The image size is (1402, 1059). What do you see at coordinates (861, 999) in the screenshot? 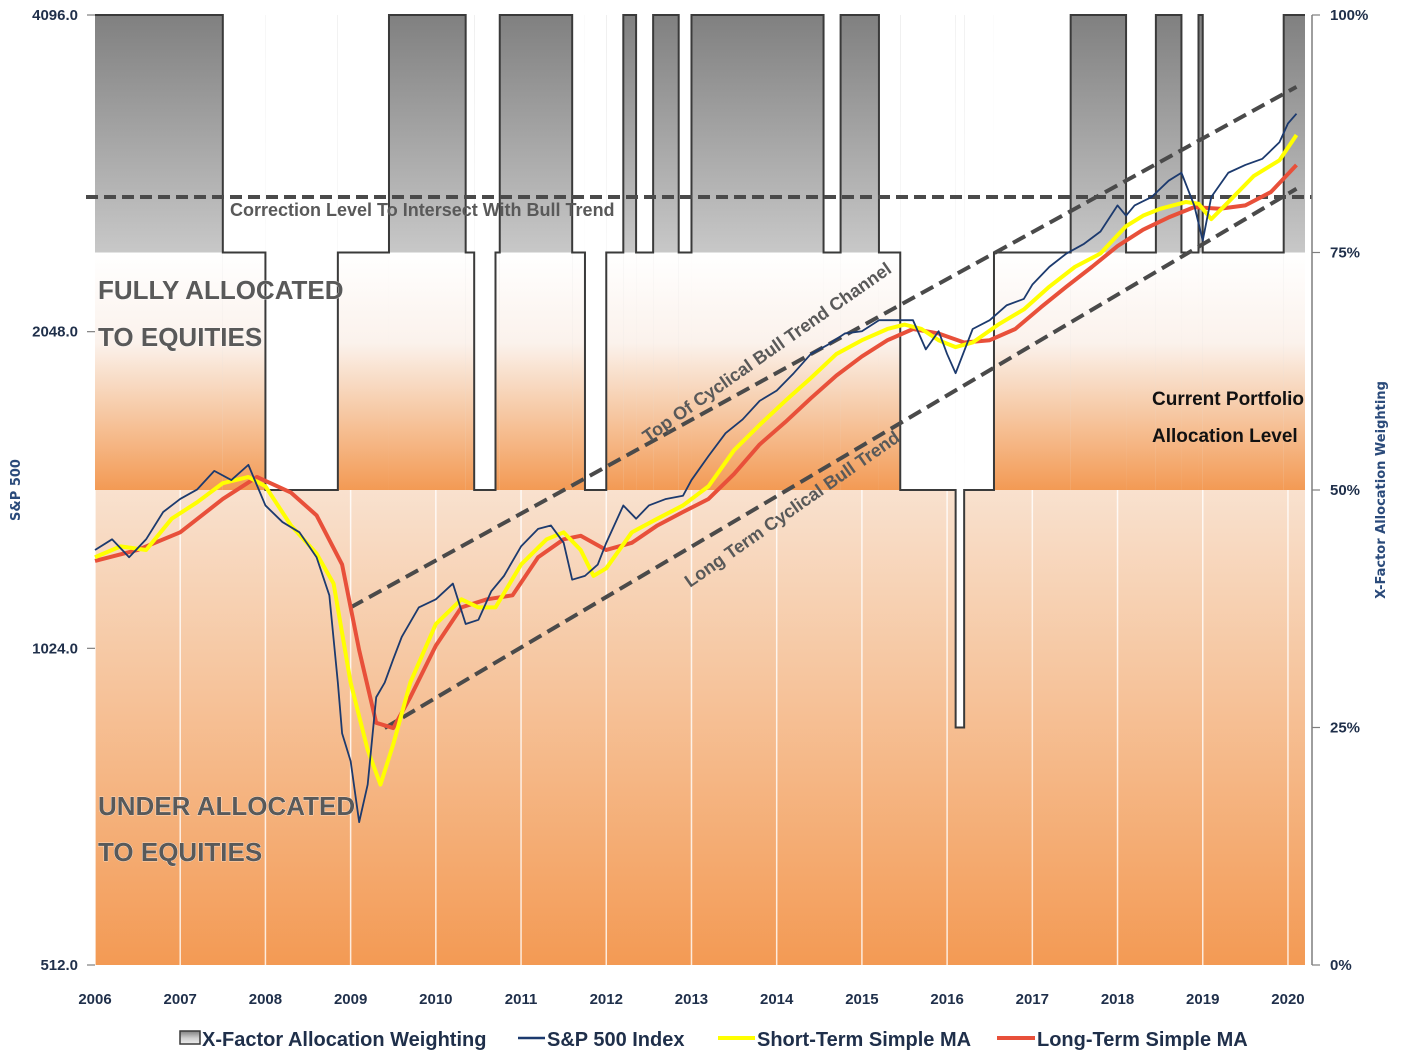
I see `x-tick-label: 2015` at bounding box center [861, 999].